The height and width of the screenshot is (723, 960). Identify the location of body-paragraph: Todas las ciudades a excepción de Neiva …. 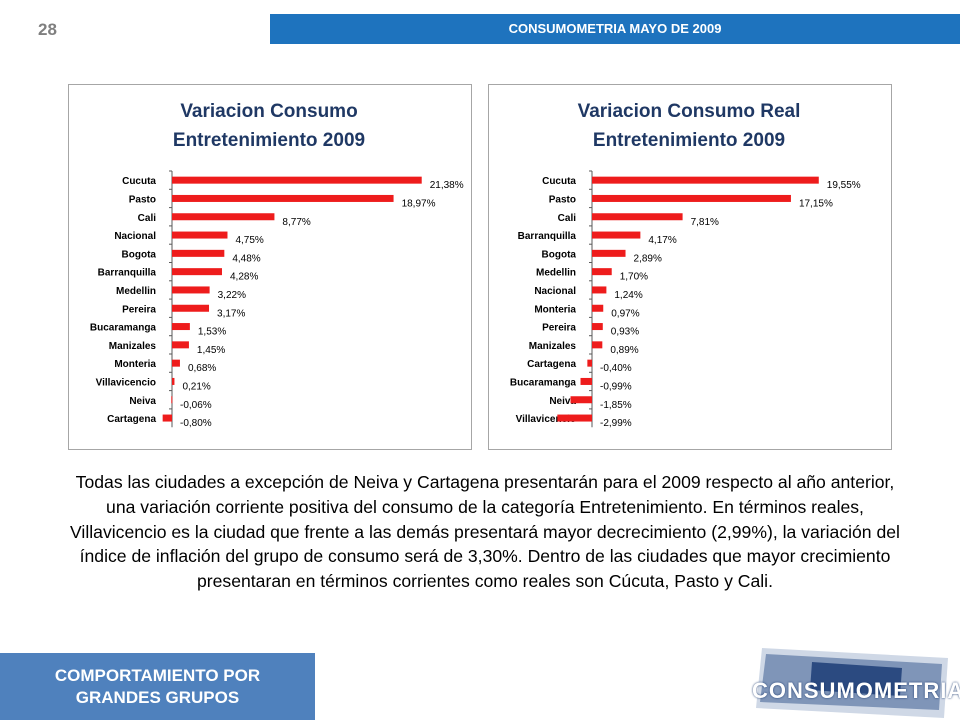
(485, 532).